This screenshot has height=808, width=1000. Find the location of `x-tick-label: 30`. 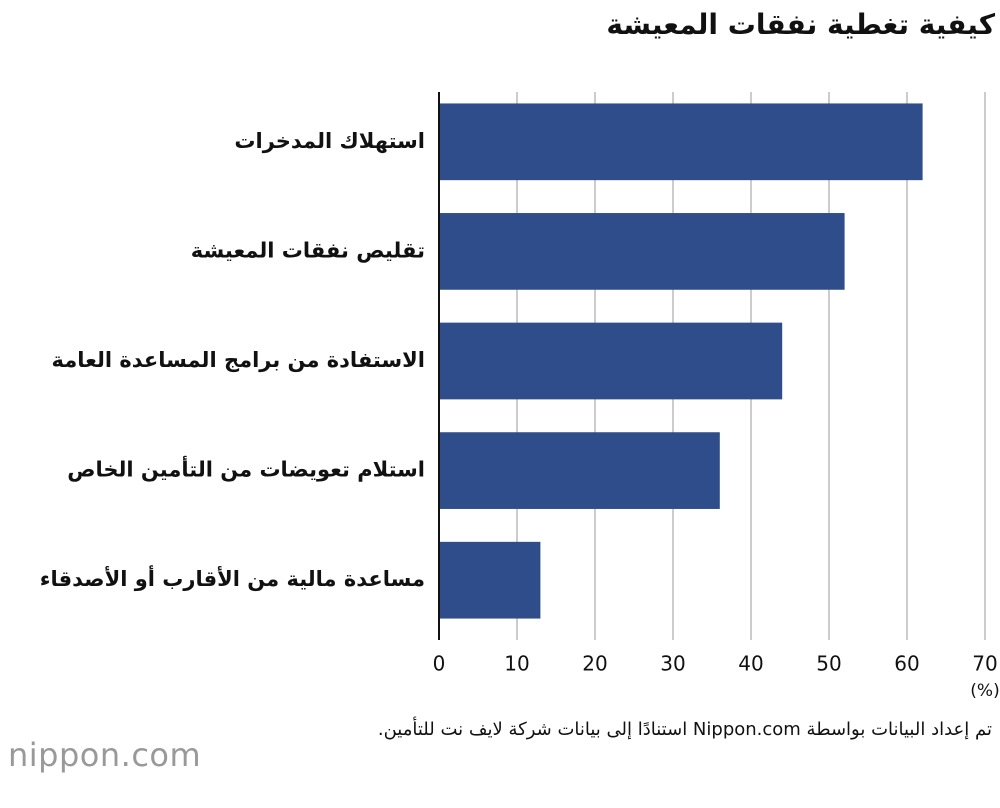

x-tick-label: 30 is located at coordinates (672, 664).